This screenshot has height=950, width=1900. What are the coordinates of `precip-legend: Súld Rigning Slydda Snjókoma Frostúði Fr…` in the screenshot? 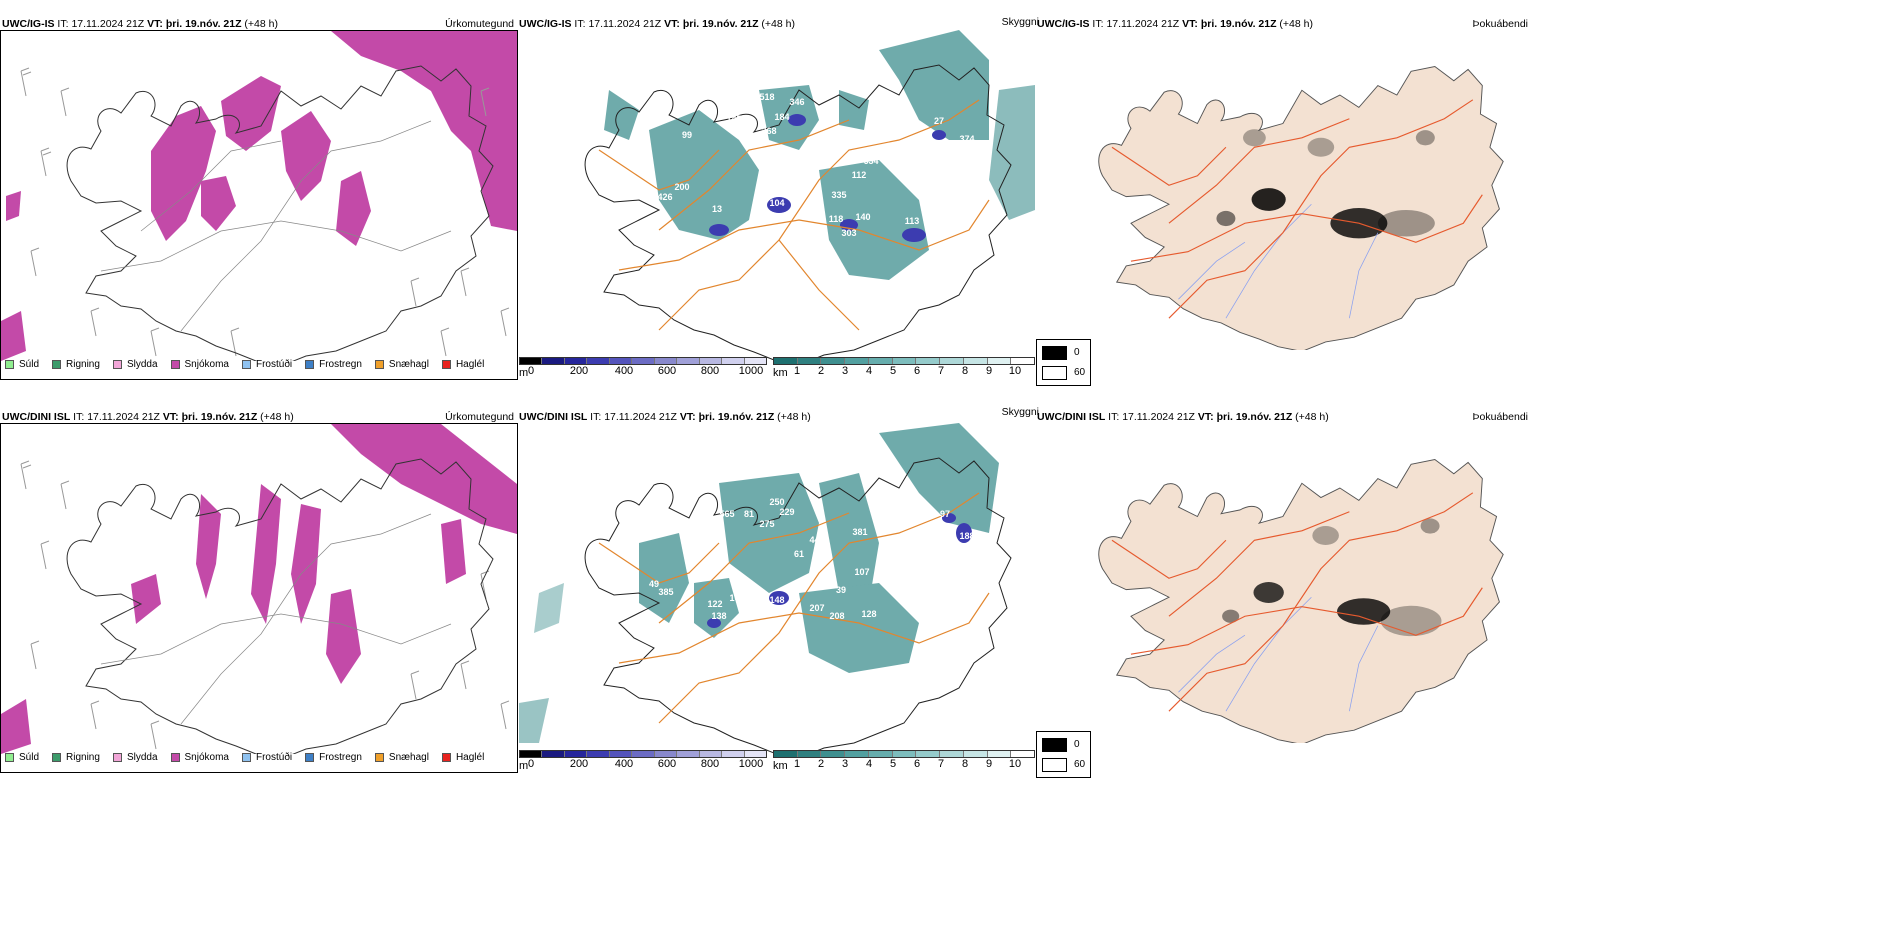 It's located at (251, 757).